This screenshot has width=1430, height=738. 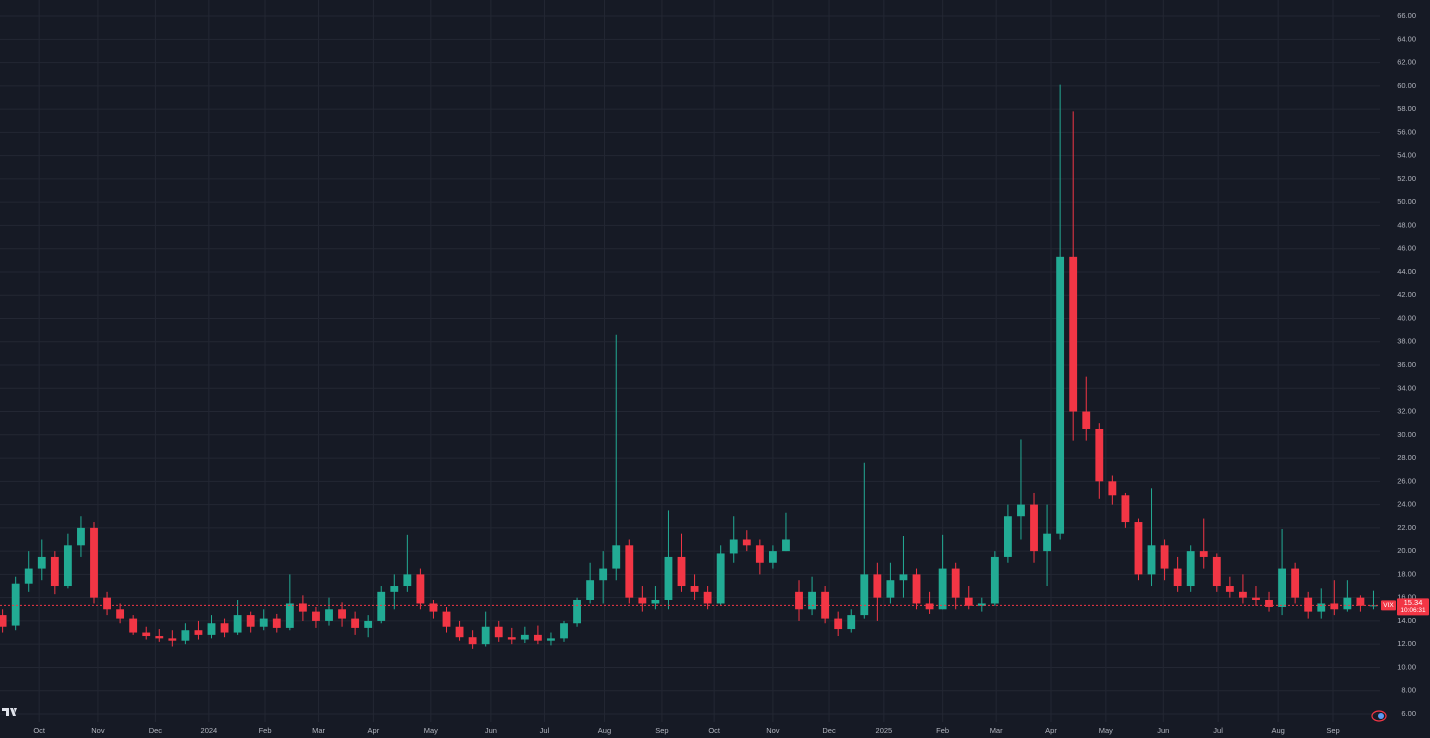 What do you see at coordinates (1406, 480) in the screenshot?
I see `y-tick-label: 26.00` at bounding box center [1406, 480].